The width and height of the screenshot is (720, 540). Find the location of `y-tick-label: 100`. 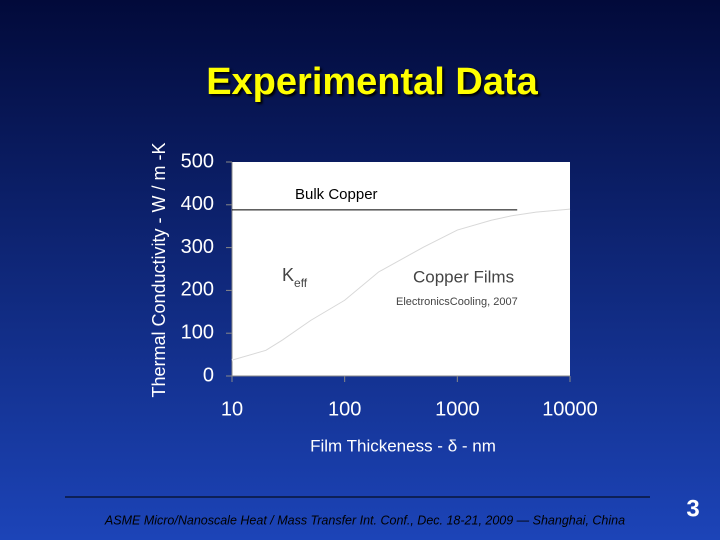

y-tick-label: 100 is located at coordinates (197, 332).